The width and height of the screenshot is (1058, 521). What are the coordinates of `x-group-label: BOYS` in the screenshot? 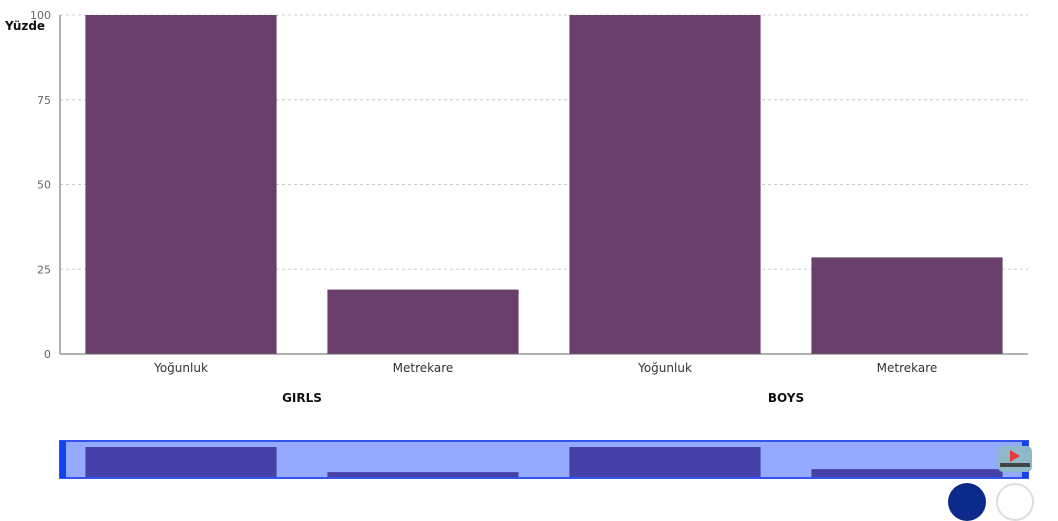 It's located at (786, 398).